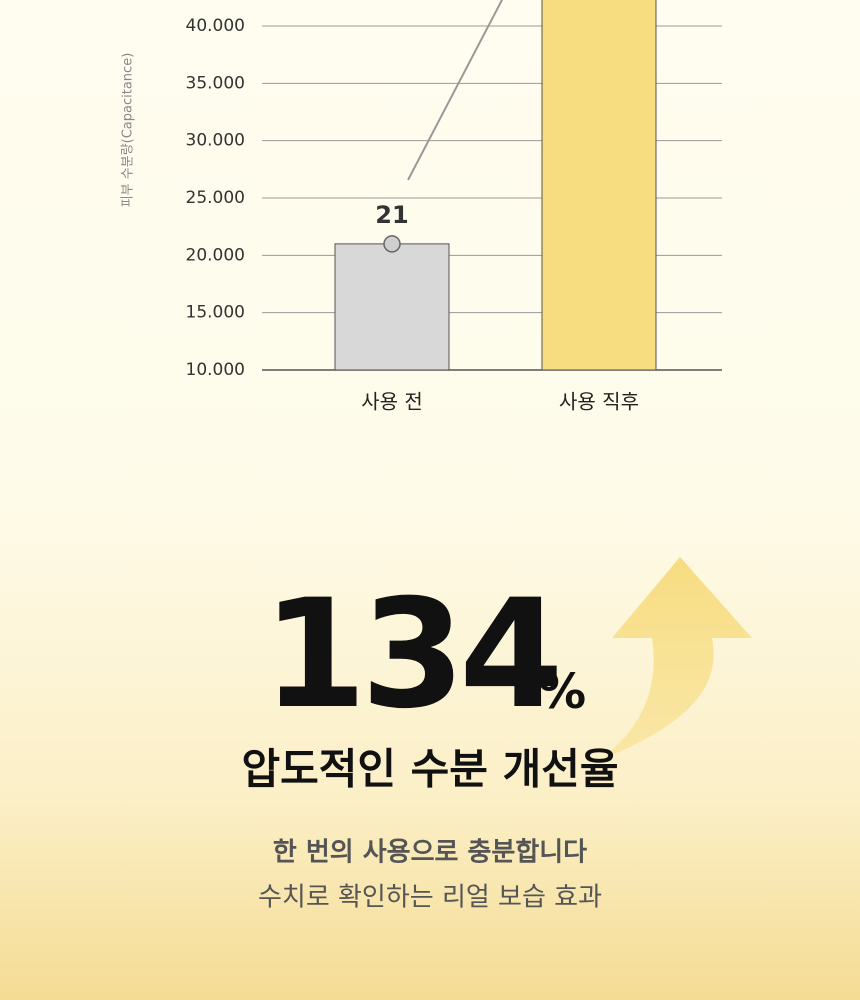  What do you see at coordinates (562, 692) in the screenshot?
I see `headline-unit: %` at bounding box center [562, 692].